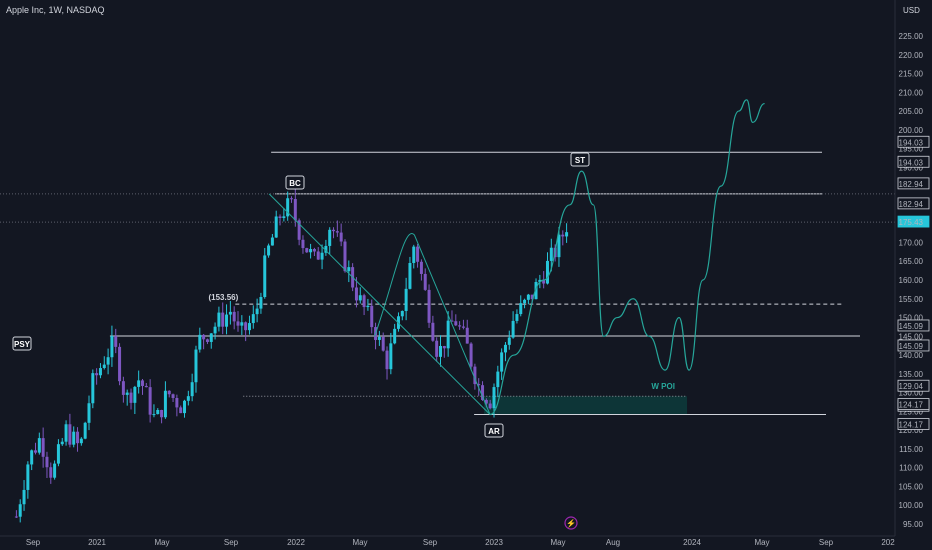 The width and height of the screenshot is (932, 550). What do you see at coordinates (494, 542) in the screenshot?
I see `x-tick-label: 2023` at bounding box center [494, 542].